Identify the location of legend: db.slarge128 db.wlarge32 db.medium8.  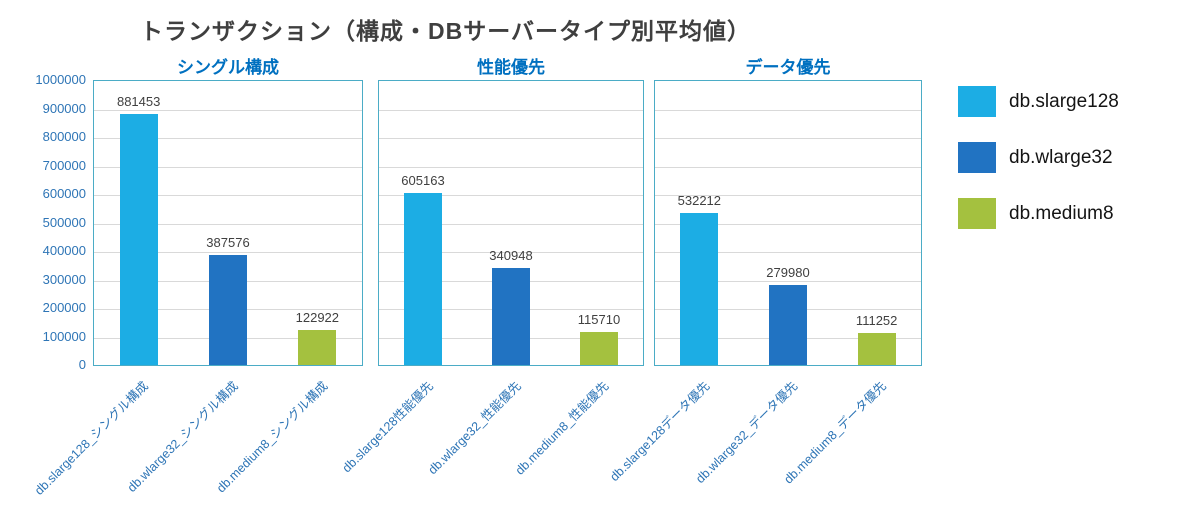
(1038, 170).